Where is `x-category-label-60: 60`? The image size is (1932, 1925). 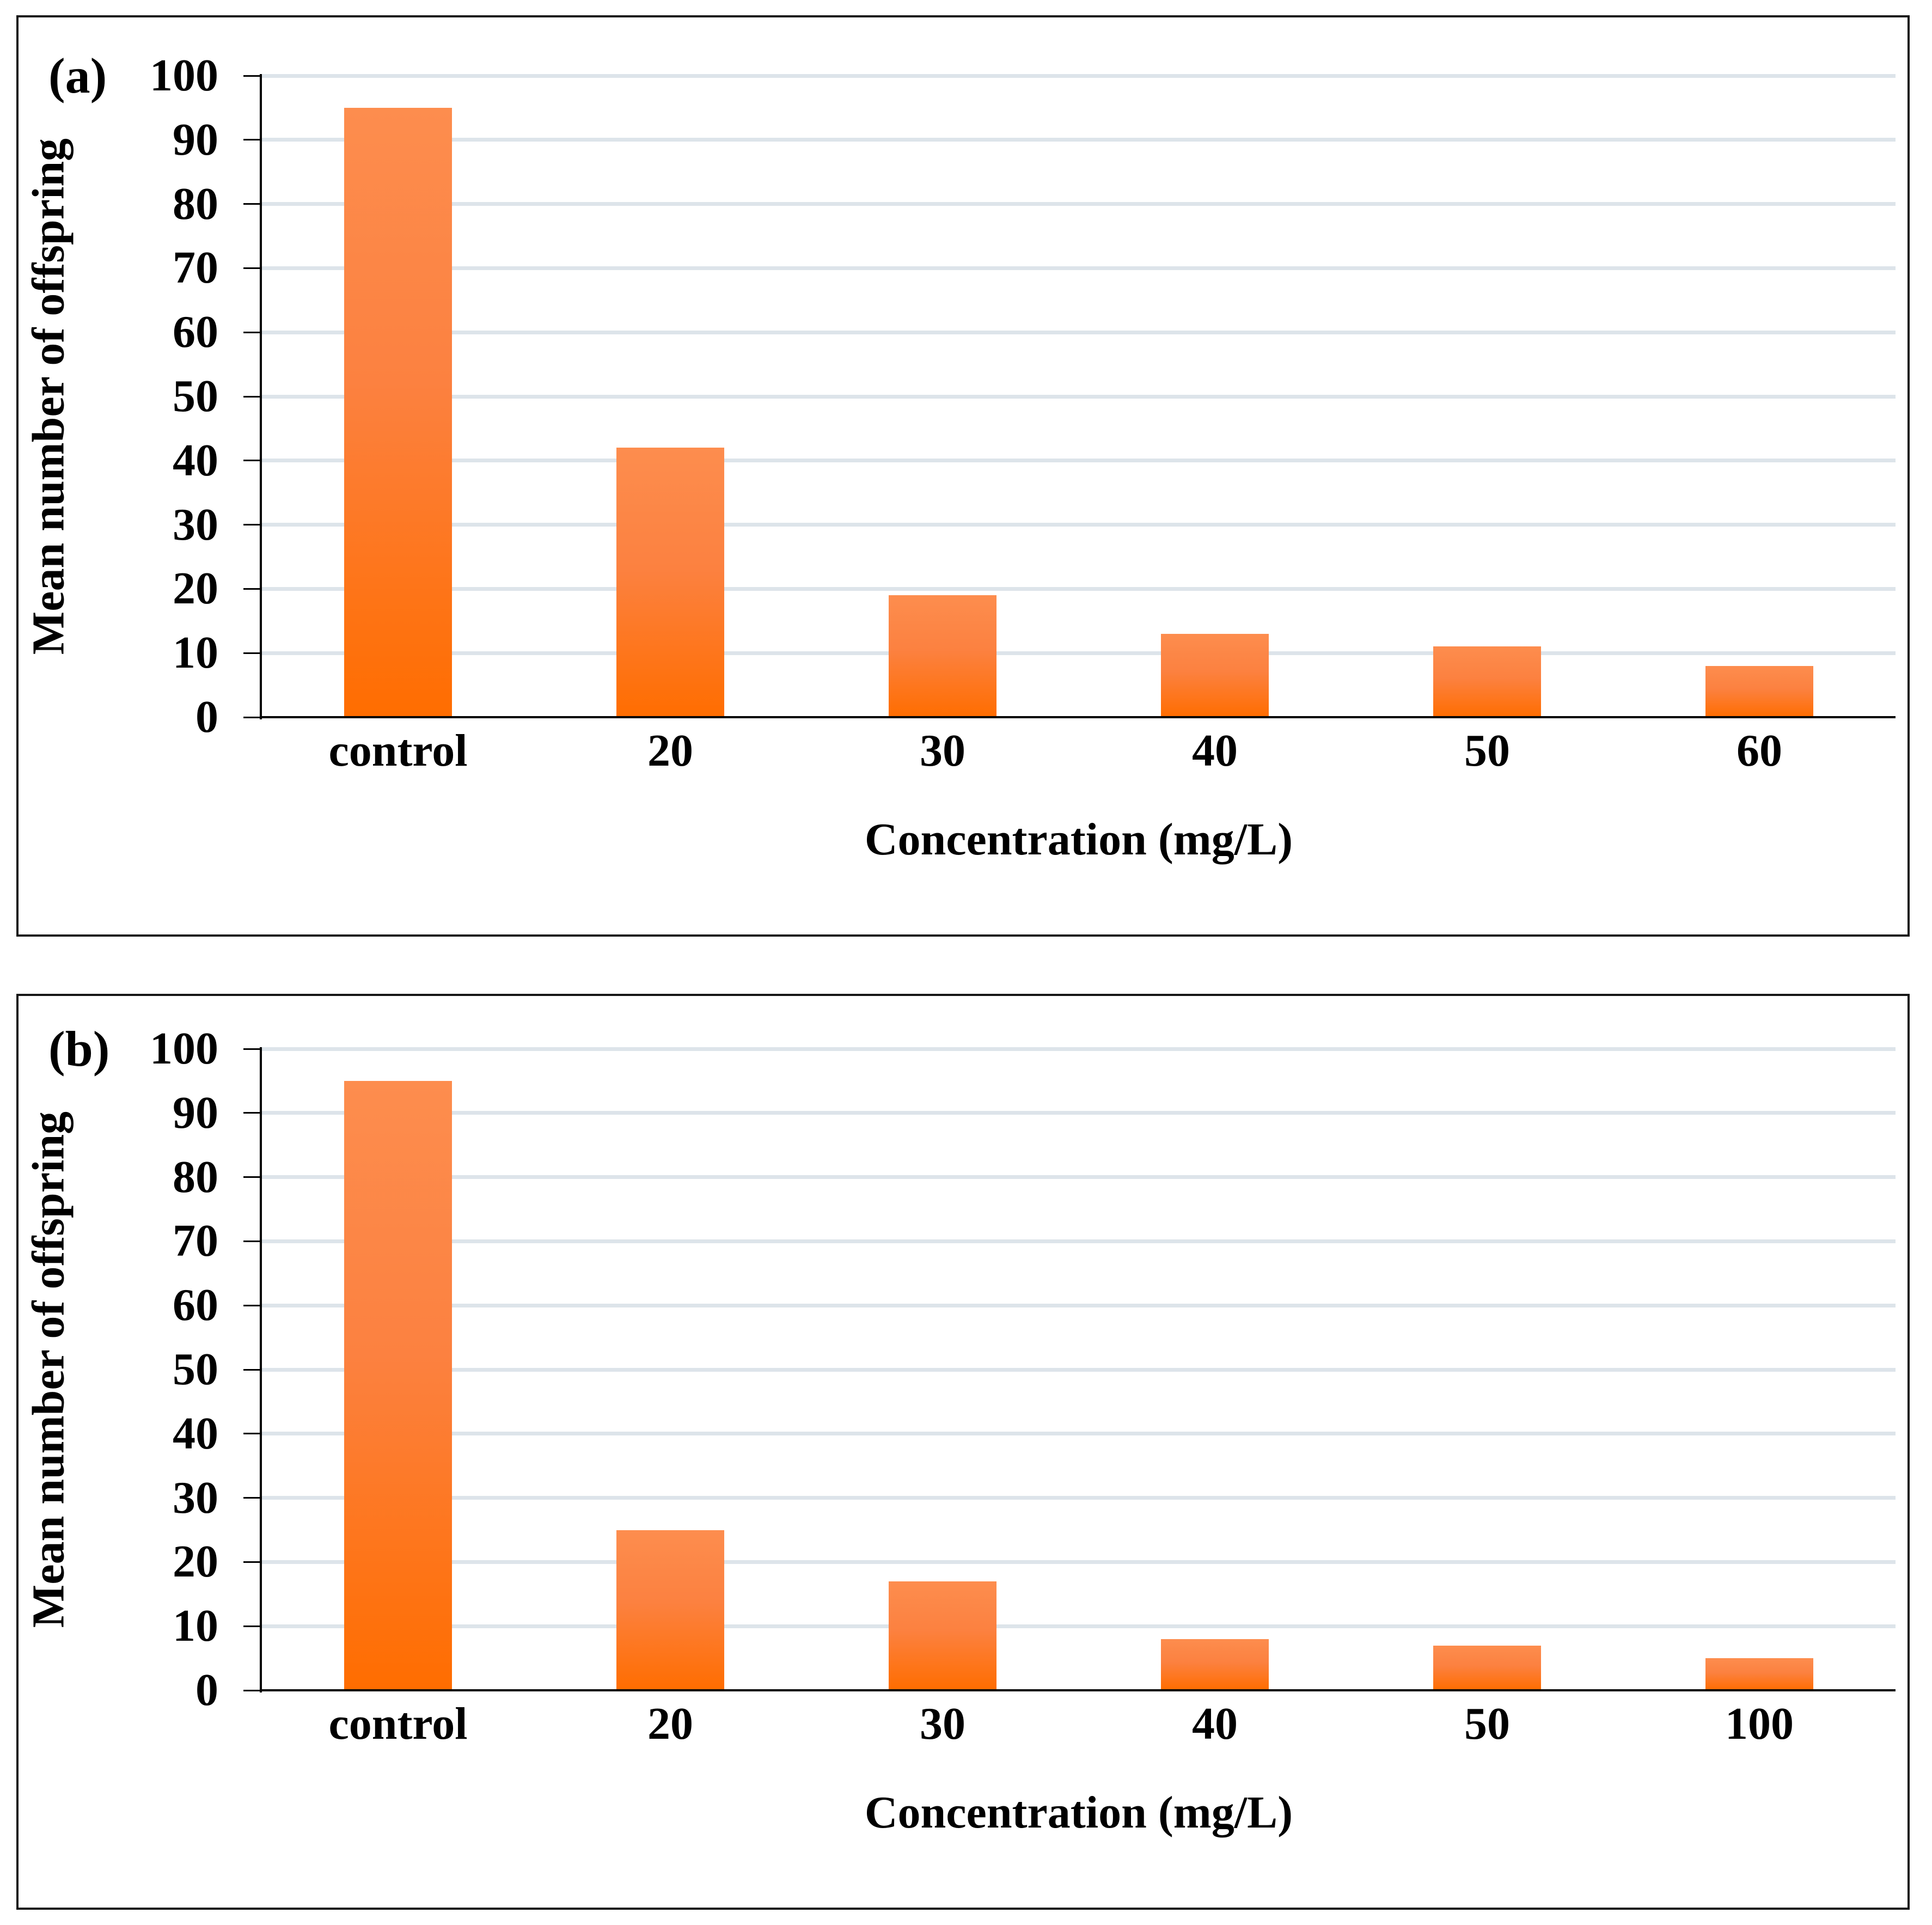
x-category-label-60: 60 is located at coordinates (1760, 751).